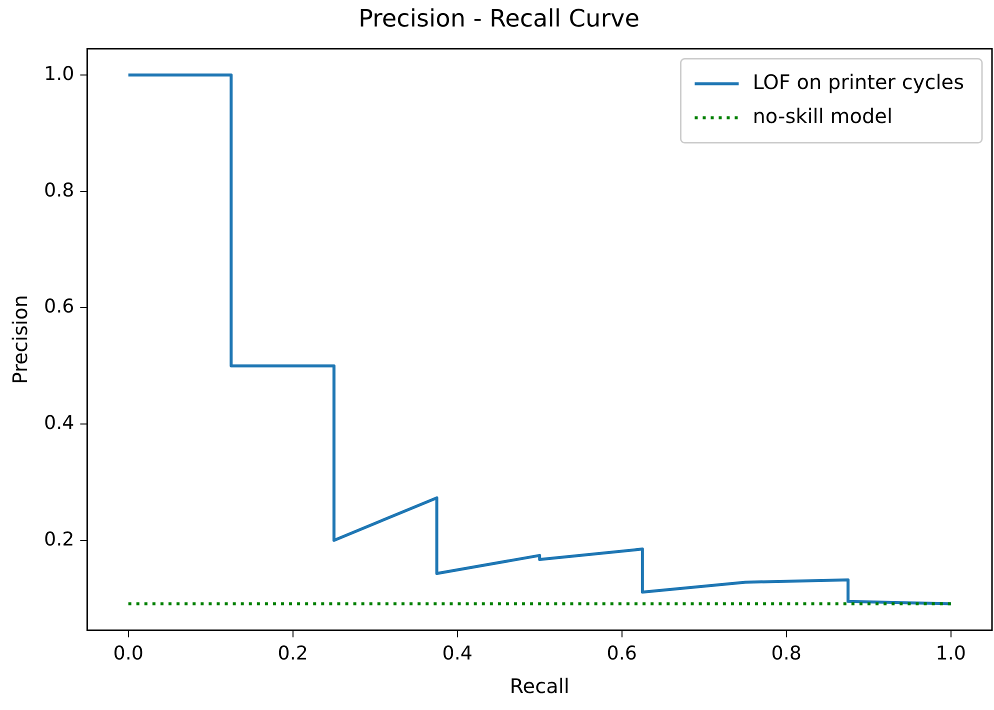 Image resolution: width=994 pixels, height=710 pixels. What do you see at coordinates (20, 339) in the screenshot?
I see `y-axis-title: Precision` at bounding box center [20, 339].